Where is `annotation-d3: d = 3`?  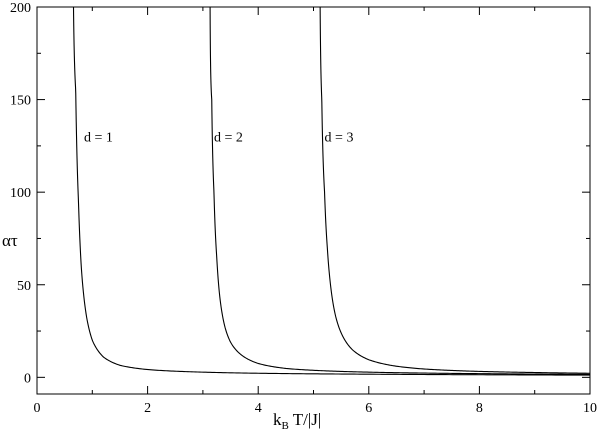 annotation-d3: d = 3 is located at coordinates (339, 138).